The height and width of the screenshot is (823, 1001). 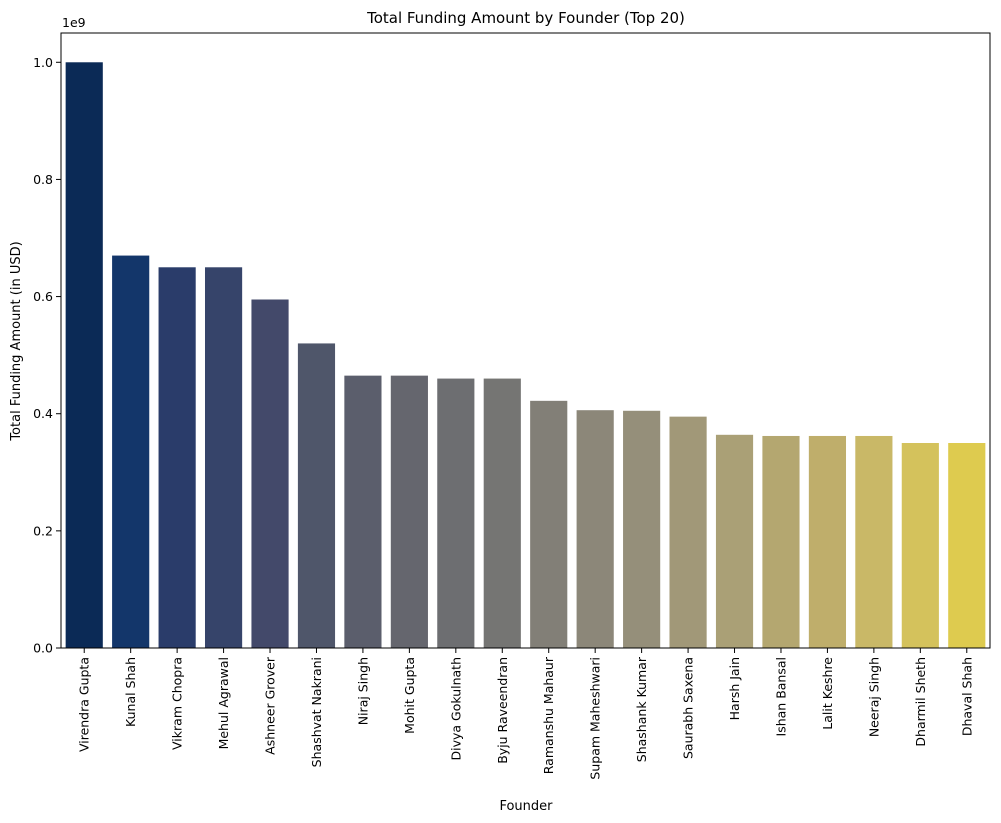 I want to click on y-tick-label: 0.8, so click(x=43, y=179).